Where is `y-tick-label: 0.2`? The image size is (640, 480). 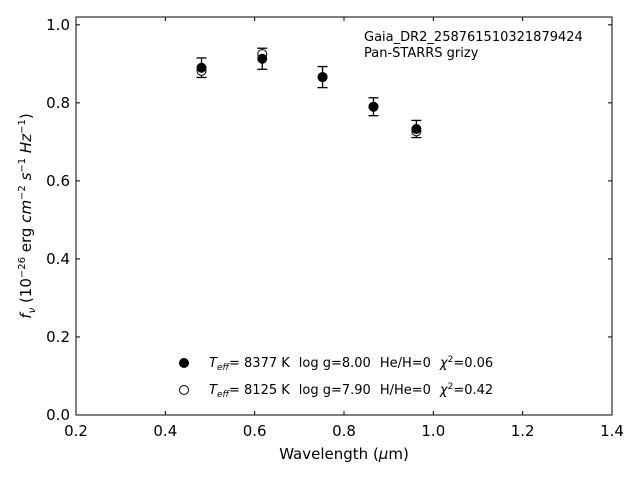
y-tick-label: 0.2 is located at coordinates (58, 337).